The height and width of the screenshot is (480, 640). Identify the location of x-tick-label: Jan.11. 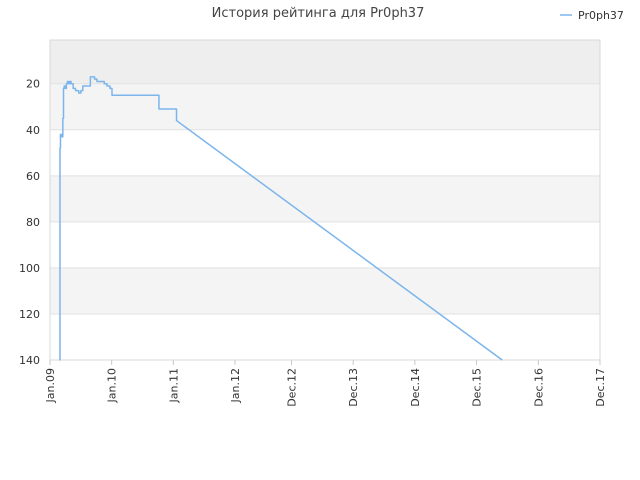
(173, 385).